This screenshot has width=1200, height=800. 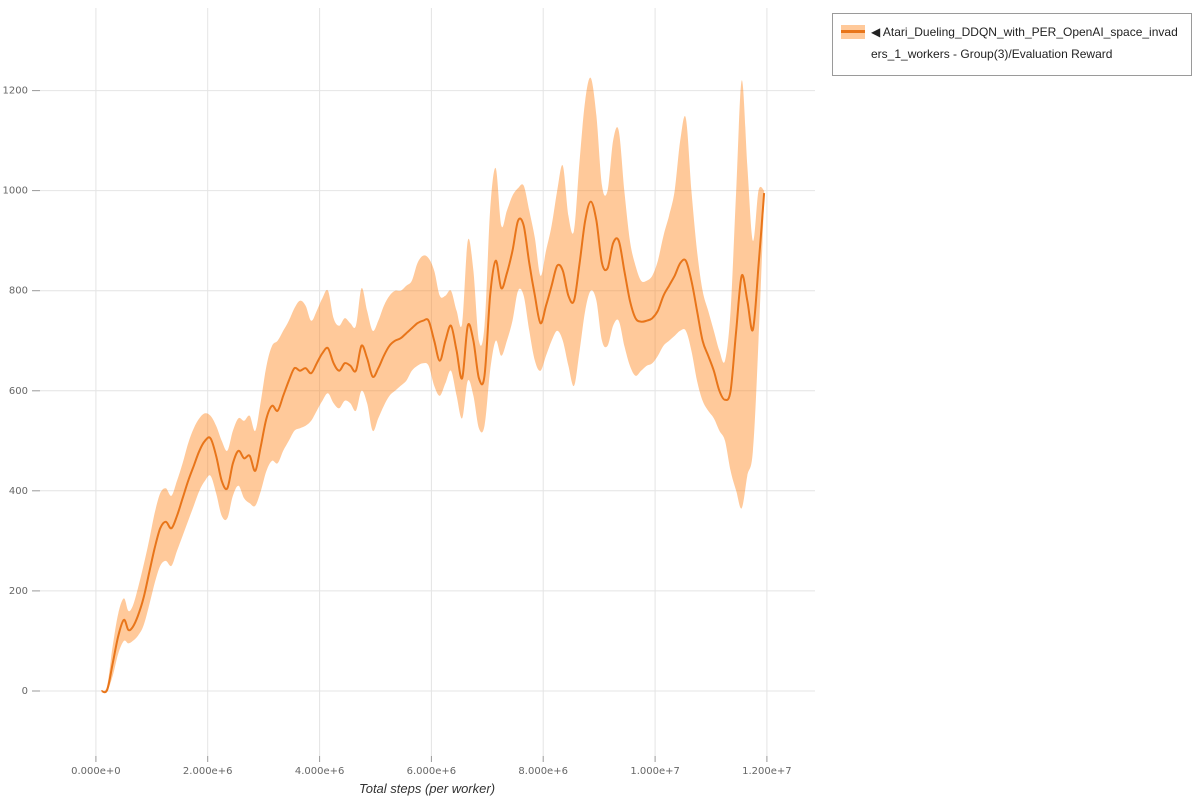 I want to click on svg-text: 1.000e+7, so click(x=655, y=771).